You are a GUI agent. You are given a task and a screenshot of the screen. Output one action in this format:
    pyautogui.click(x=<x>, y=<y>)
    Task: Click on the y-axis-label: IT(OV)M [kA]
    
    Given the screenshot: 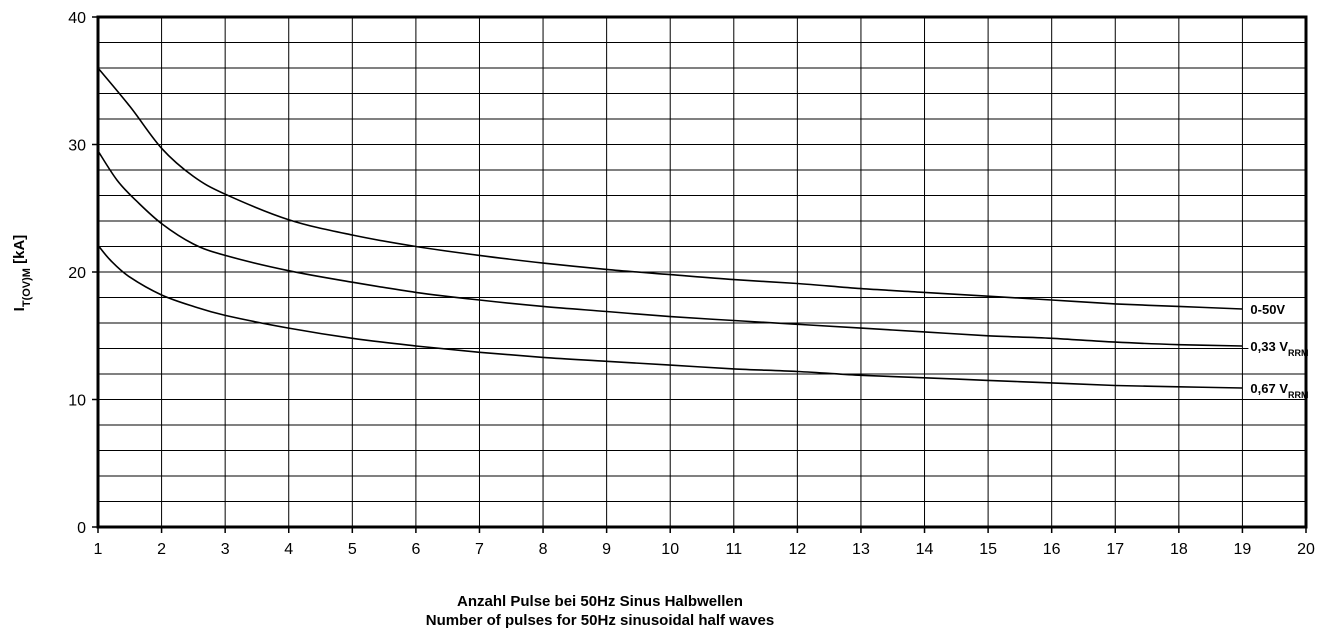 What is the action you would take?
    pyautogui.click(x=22, y=273)
    